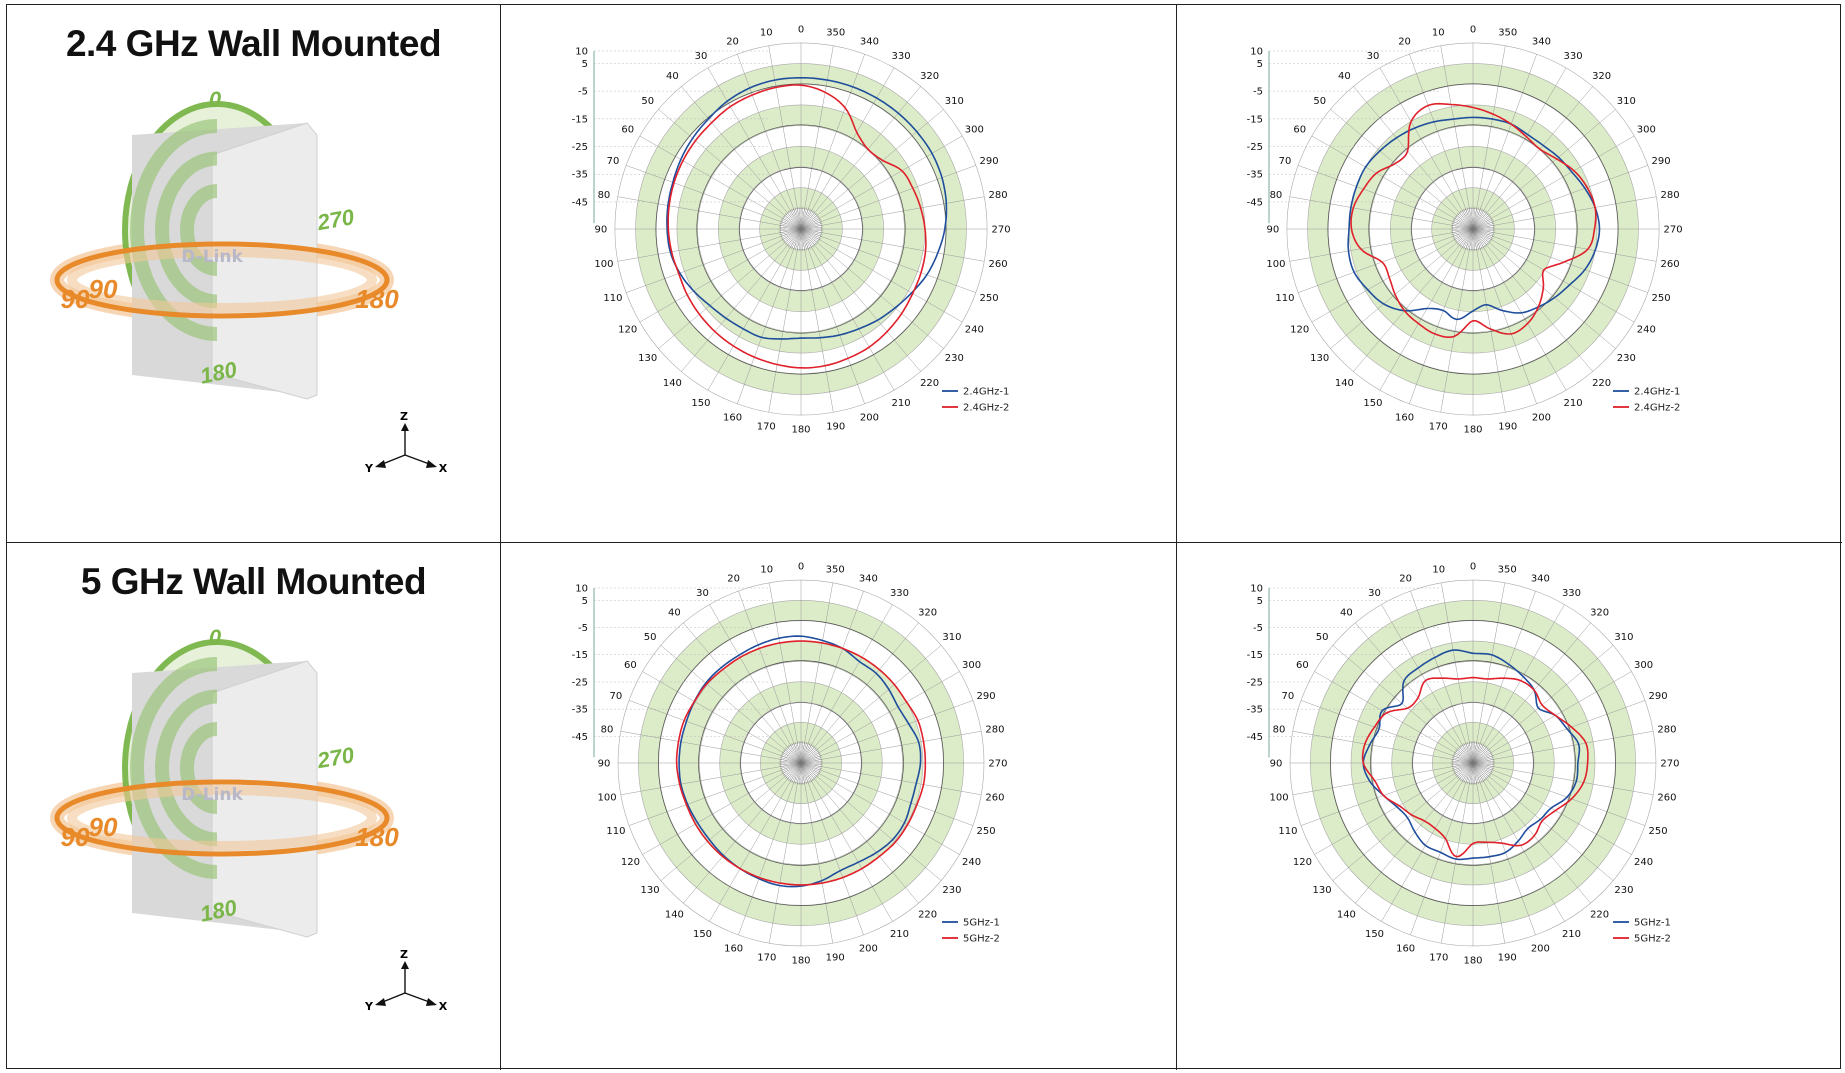  Describe the element at coordinates (835, 427) in the screenshot. I see `angle-tick-label: 190` at that location.